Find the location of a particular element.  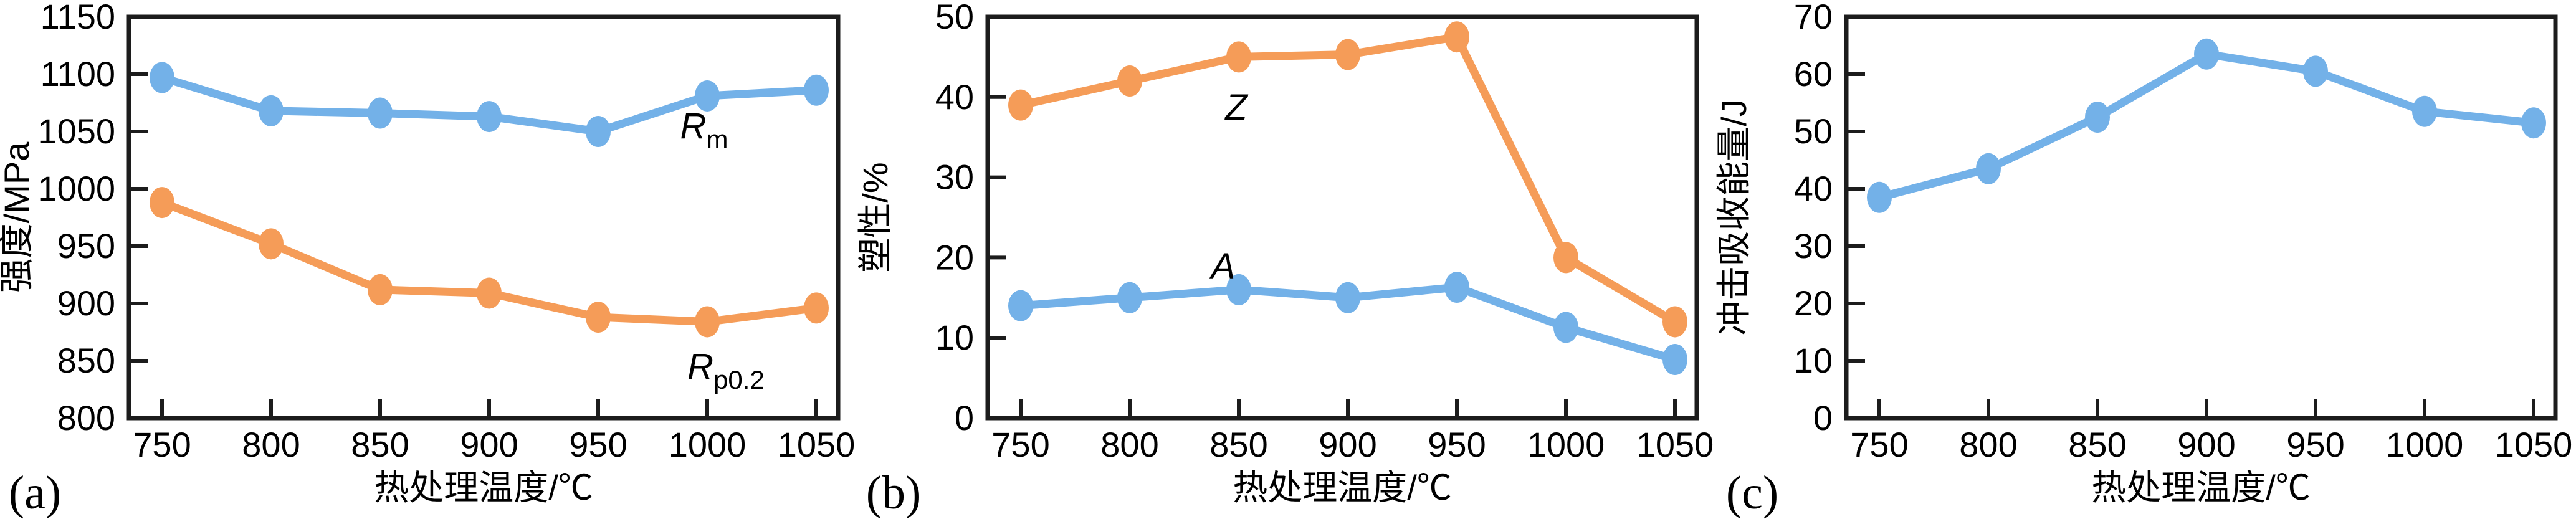

y-tick-label: 1150 is located at coordinates (78, 18).